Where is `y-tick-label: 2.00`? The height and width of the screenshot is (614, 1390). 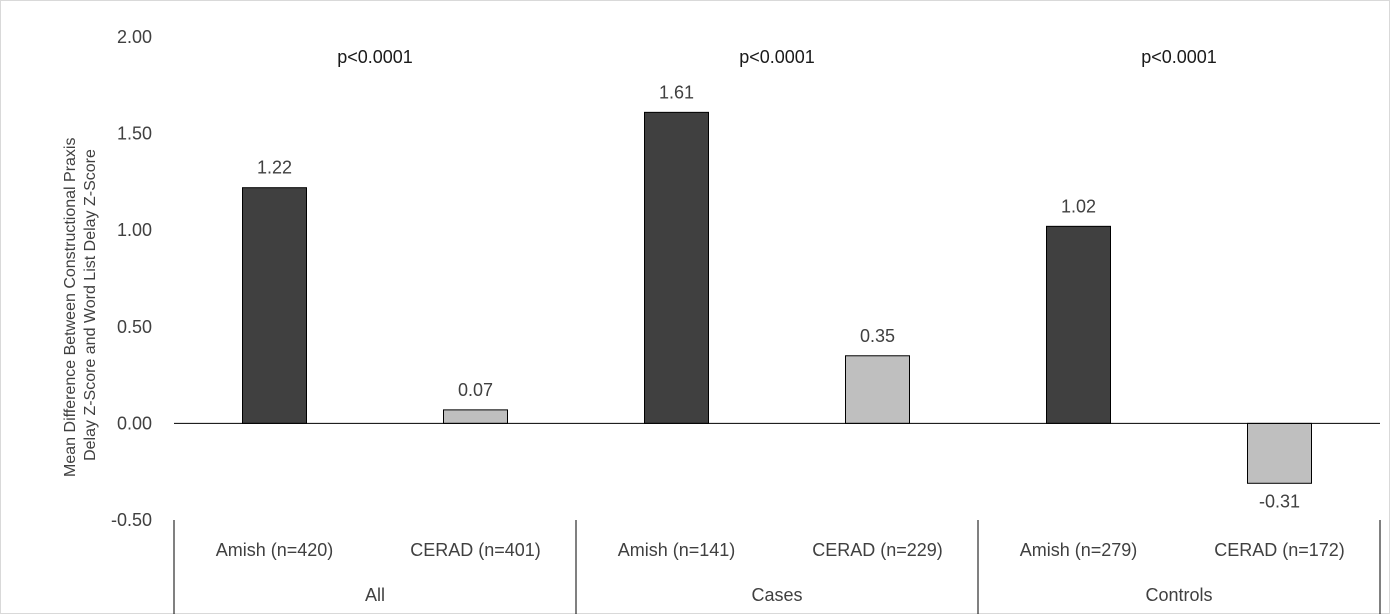
y-tick-label: 2.00 is located at coordinates (134, 37).